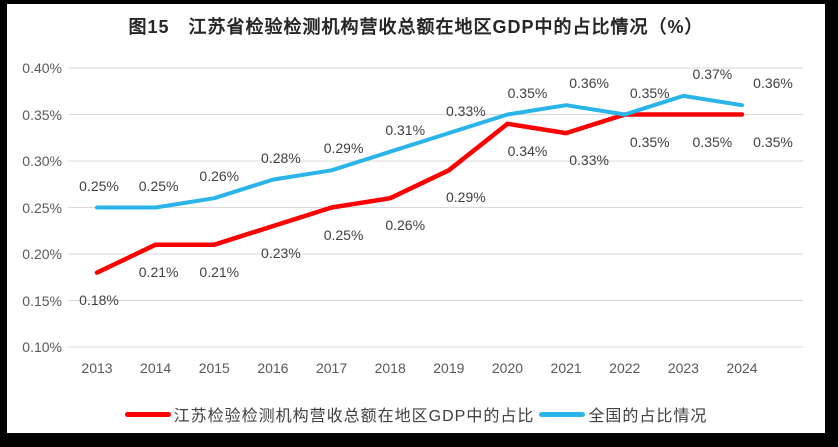 The height and width of the screenshot is (447, 838). Describe the element at coordinates (331, 368) in the screenshot. I see `x-axis-tick-label: 2017` at that location.